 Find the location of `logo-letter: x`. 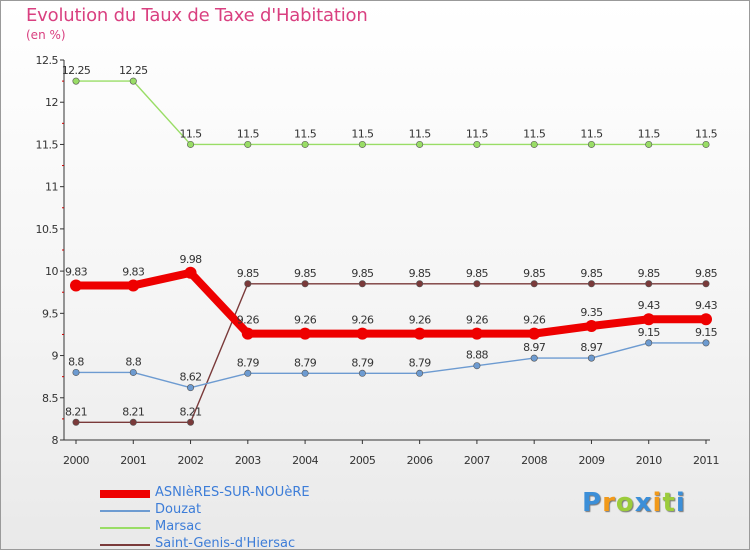

logo-letter: x is located at coordinates (643, 503).